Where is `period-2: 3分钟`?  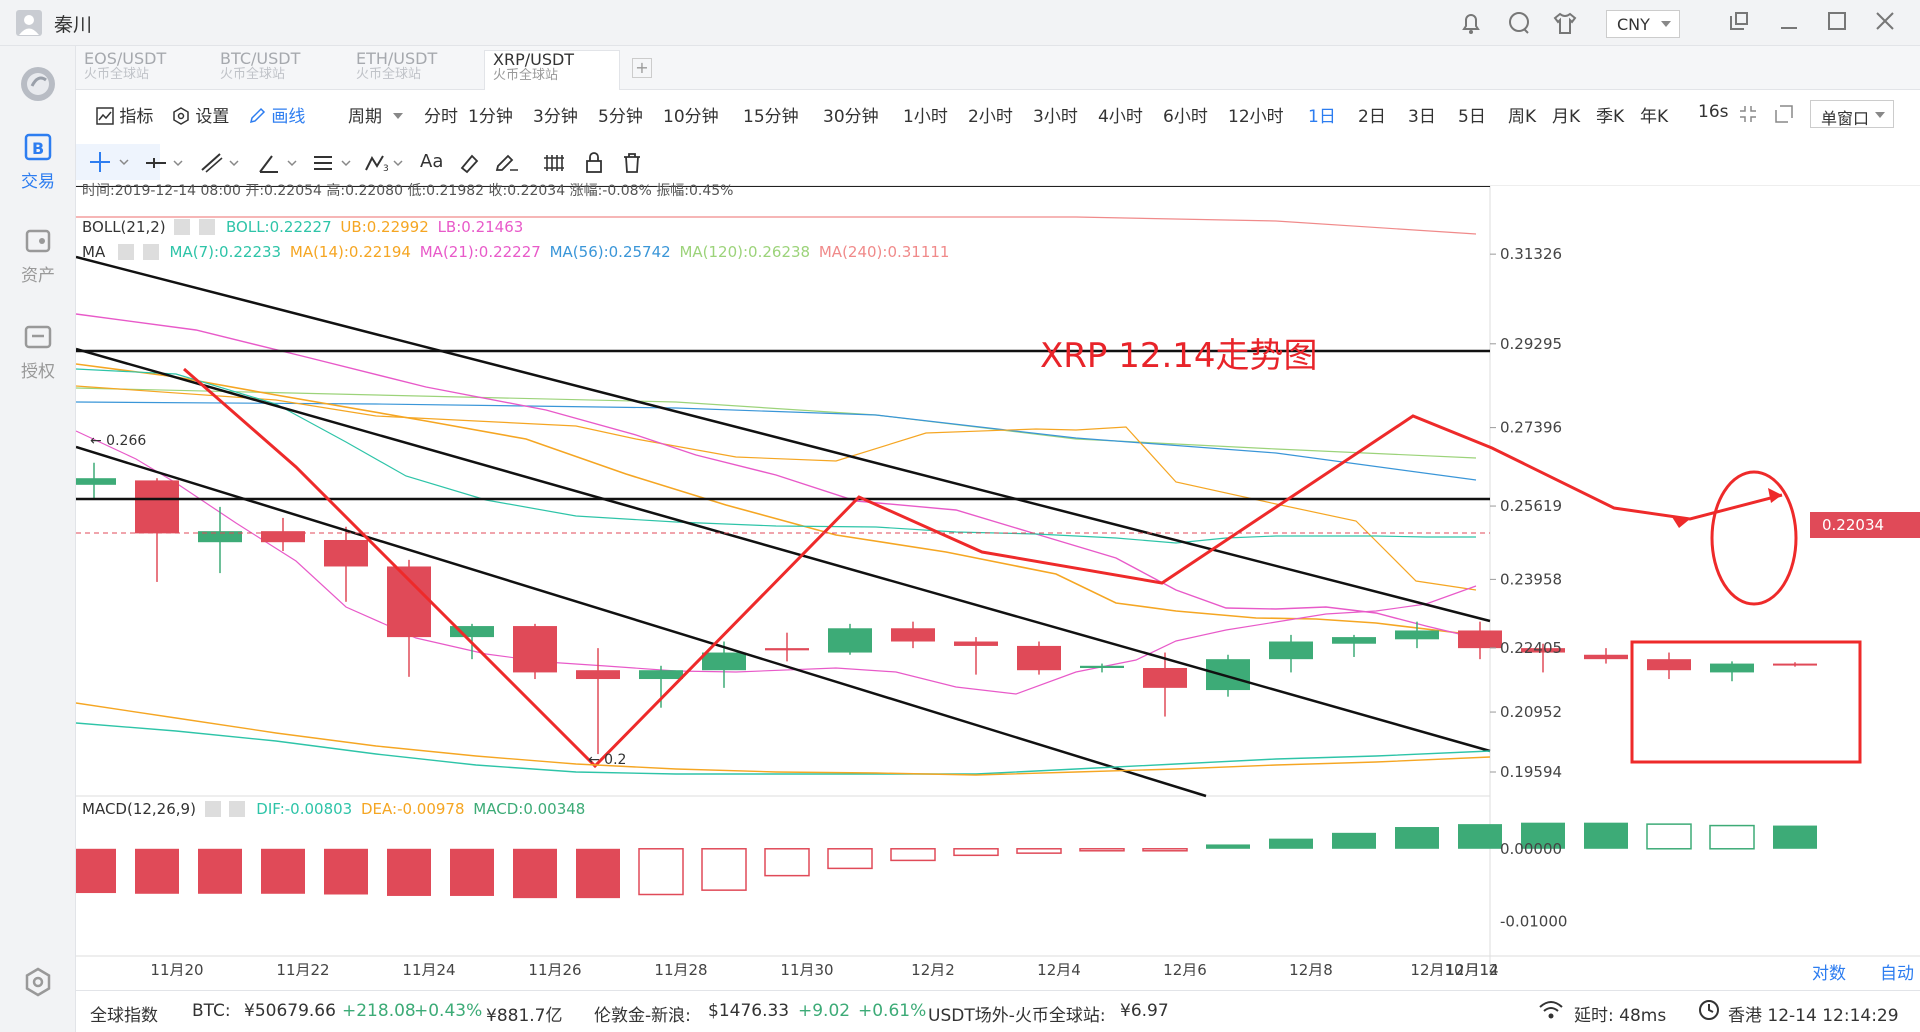
period-2: 3分钟 is located at coordinates (555, 117).